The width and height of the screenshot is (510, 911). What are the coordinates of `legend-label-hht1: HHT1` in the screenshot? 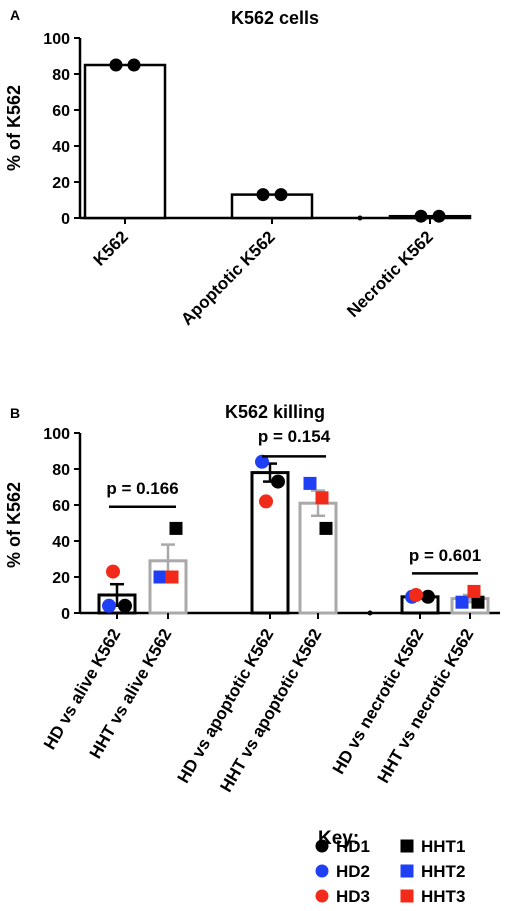 It's located at (443, 846).